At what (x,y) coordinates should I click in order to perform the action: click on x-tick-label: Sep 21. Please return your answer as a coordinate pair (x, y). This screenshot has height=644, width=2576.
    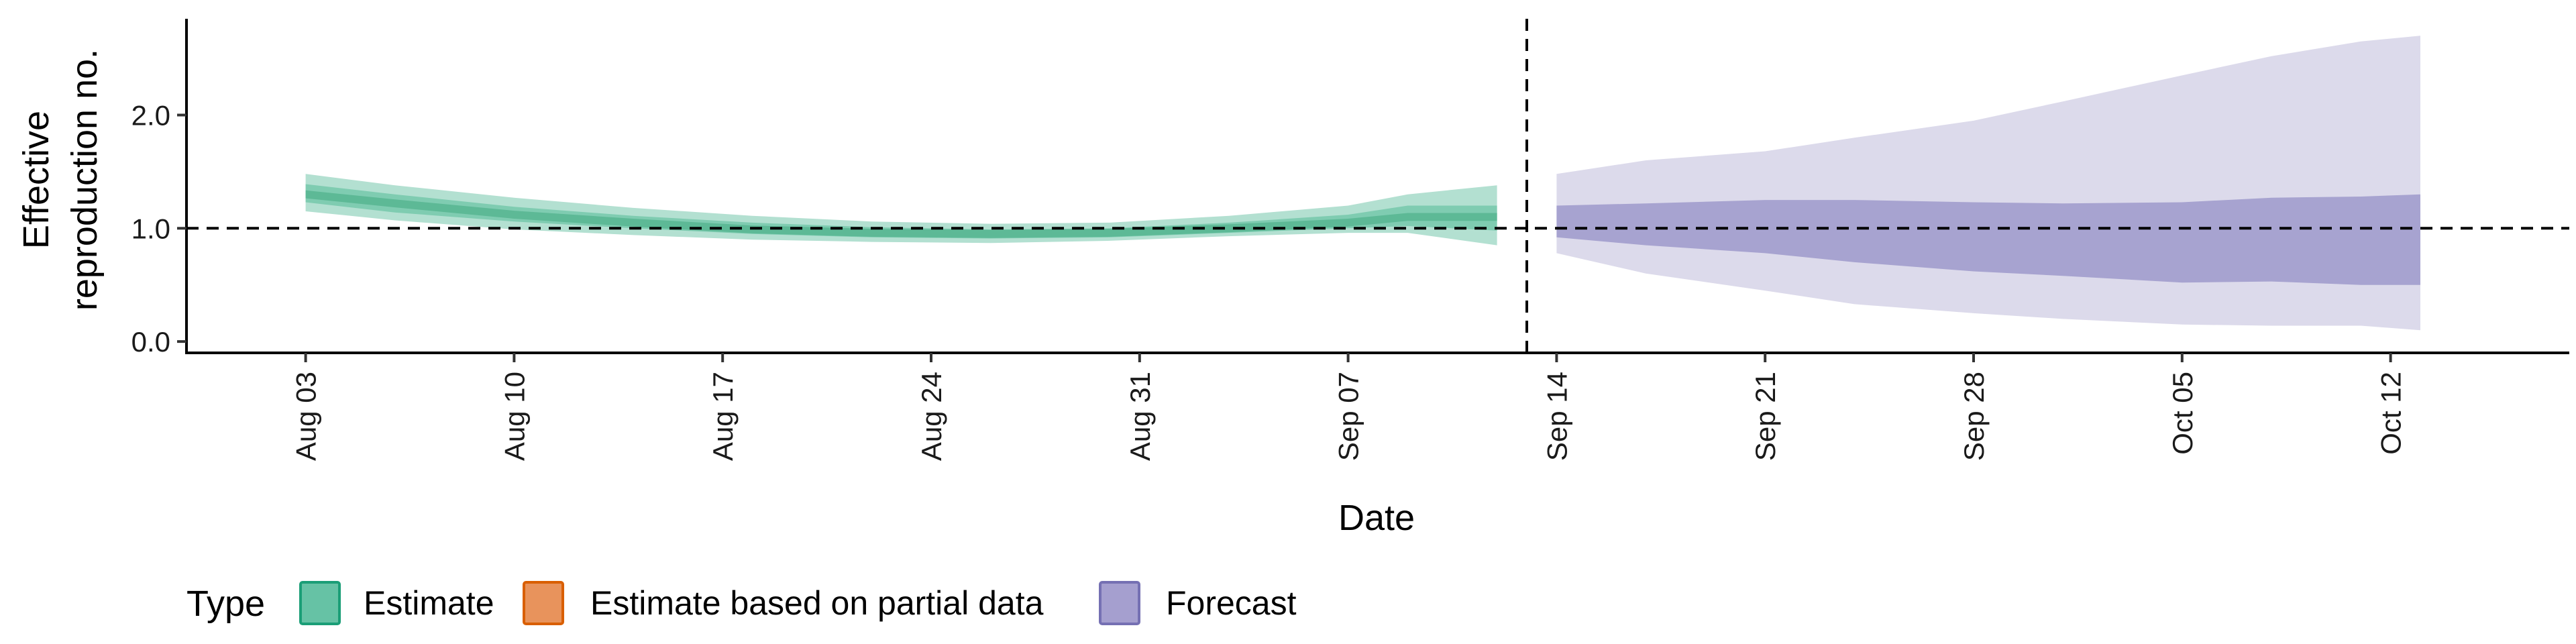
    Looking at the image, I should click on (1765, 416).